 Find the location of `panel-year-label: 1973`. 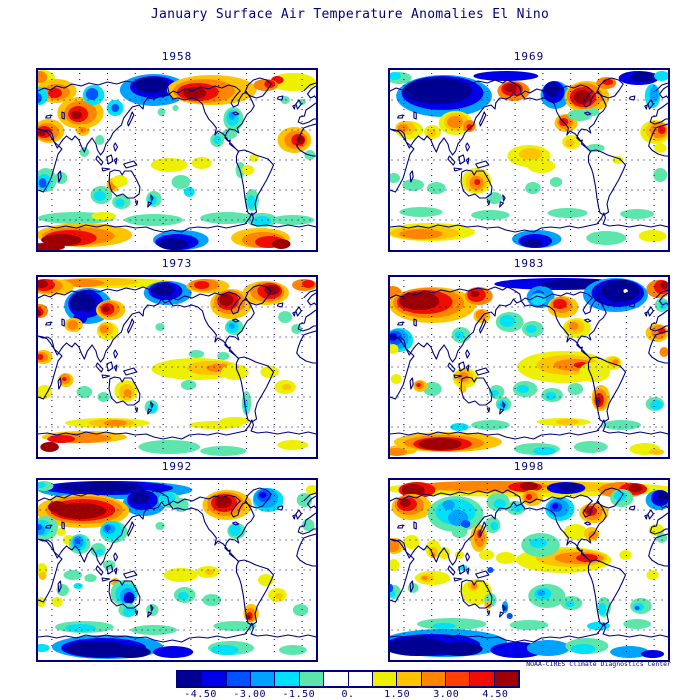

panel-year-label: 1973 is located at coordinates (177, 263).